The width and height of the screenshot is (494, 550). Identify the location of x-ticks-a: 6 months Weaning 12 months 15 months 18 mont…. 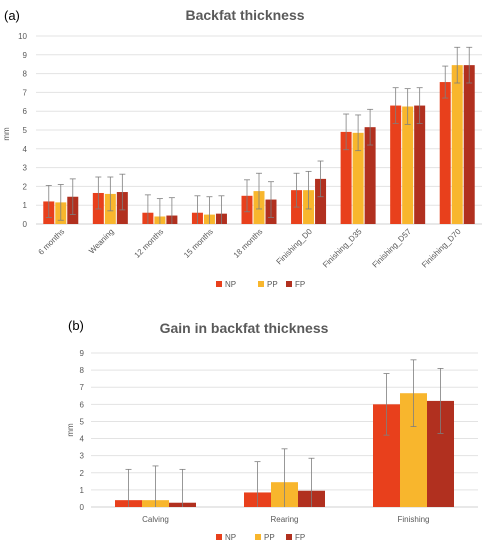
(250, 248).